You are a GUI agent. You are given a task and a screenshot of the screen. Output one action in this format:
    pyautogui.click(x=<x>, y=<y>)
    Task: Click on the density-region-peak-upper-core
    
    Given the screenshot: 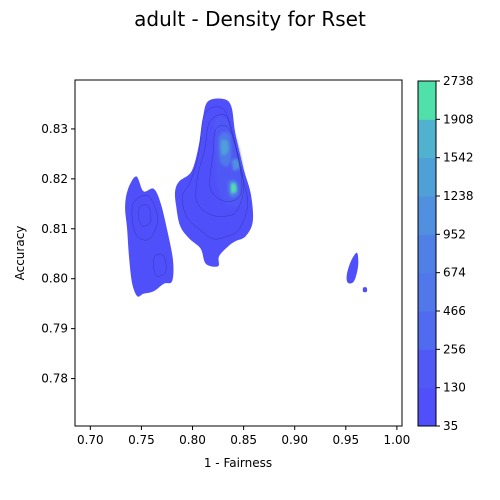 What is the action you would take?
    pyautogui.click(x=224, y=147)
    